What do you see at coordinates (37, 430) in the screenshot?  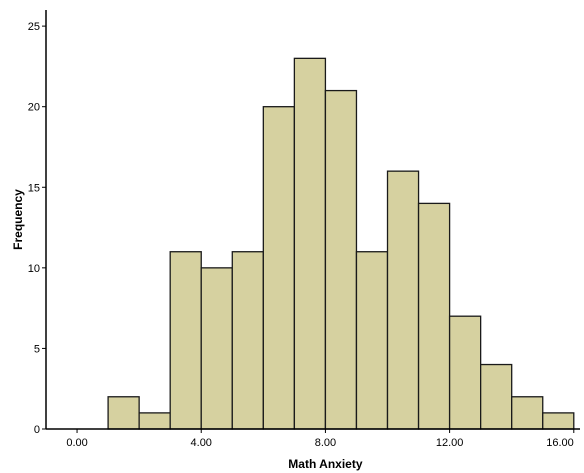 I see `y-tick-label: 0` at bounding box center [37, 430].